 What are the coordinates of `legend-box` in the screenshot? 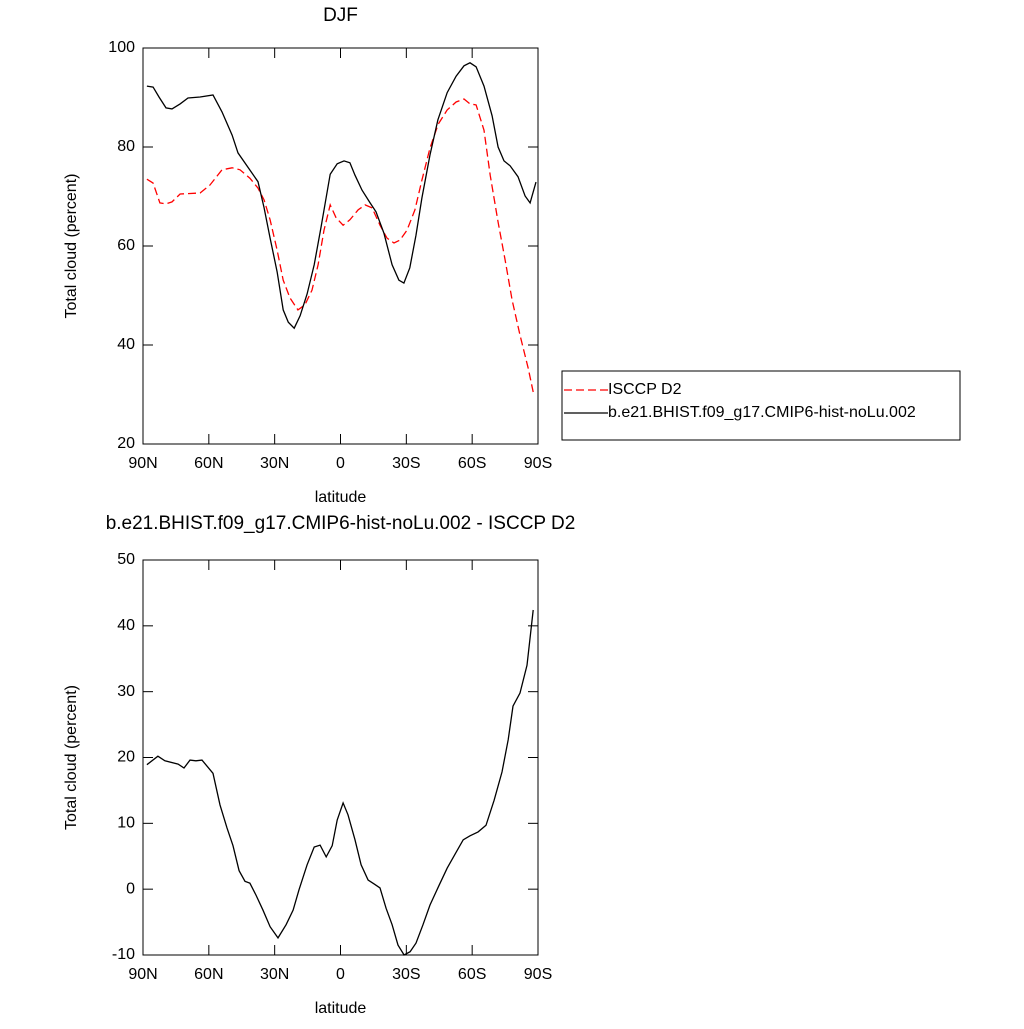 It's located at (761, 405).